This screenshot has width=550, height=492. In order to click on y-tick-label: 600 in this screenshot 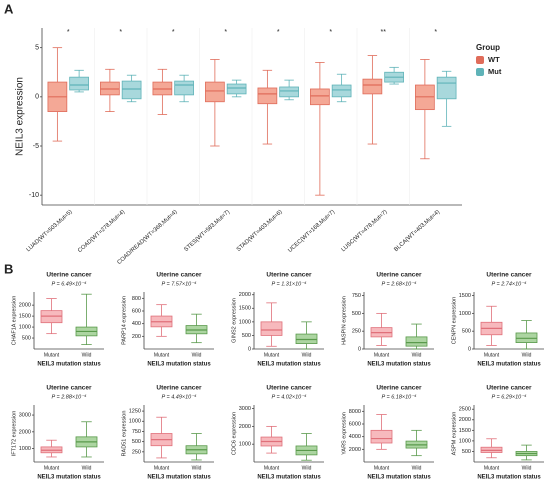, I will do `click(136, 311)`.